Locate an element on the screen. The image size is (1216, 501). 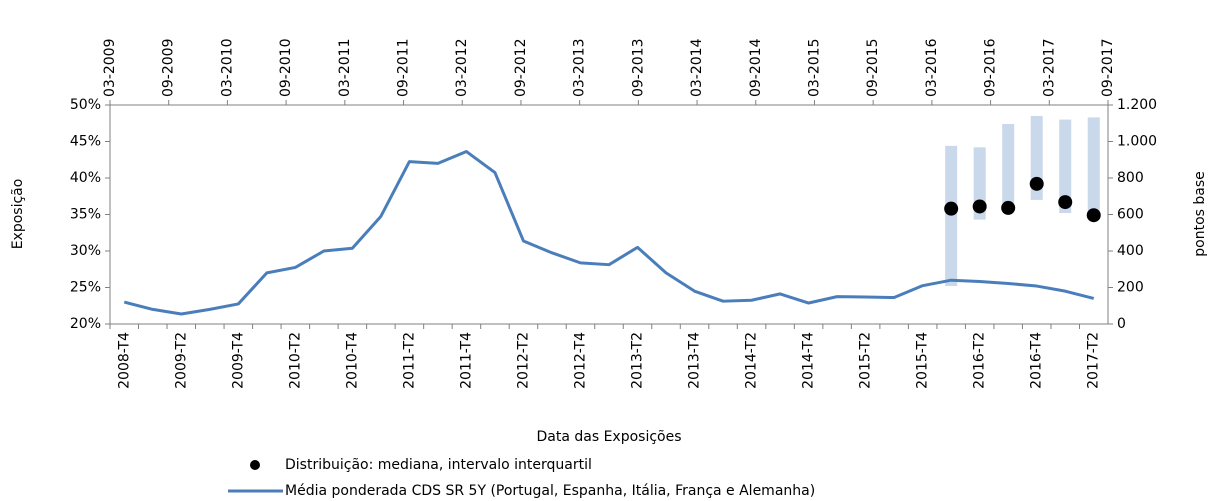
x2-tick-label: 09-2015 is located at coordinates (873, 68).